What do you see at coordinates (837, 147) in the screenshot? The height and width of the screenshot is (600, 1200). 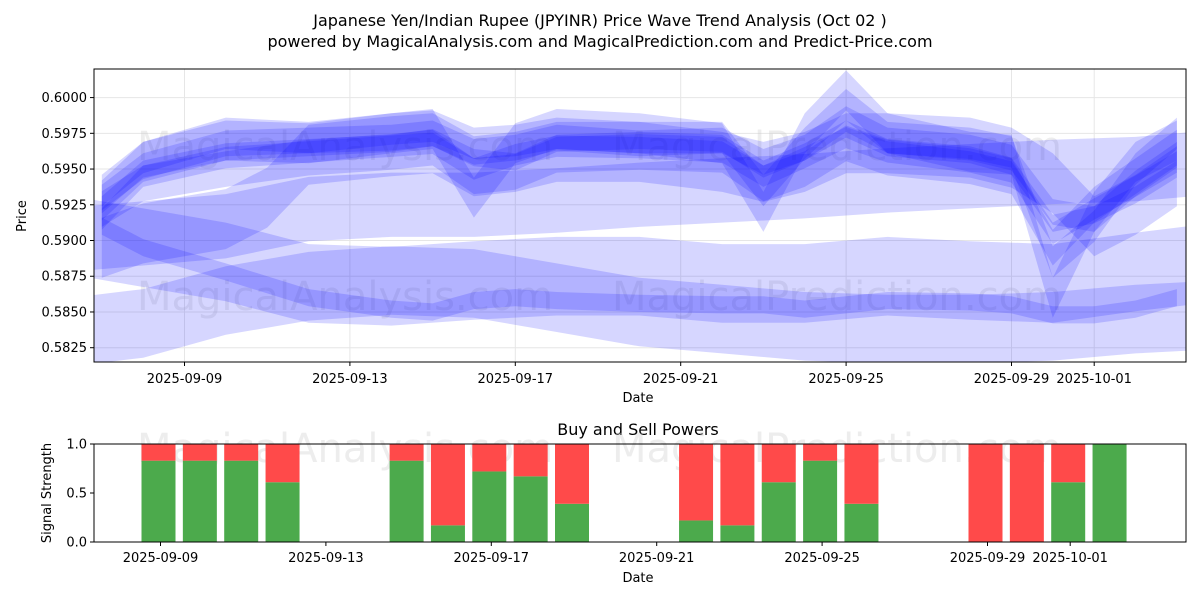 I see `watermark-prediction-top: MagicalPrediction.com` at bounding box center [837, 147].